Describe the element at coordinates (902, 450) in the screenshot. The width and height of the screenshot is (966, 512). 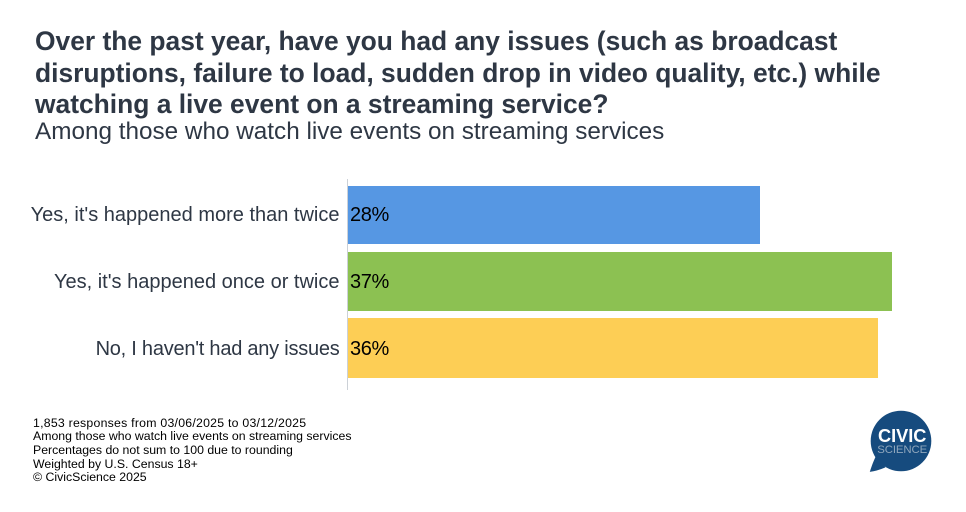
I see `svg-text: SCIENCE` at that location.